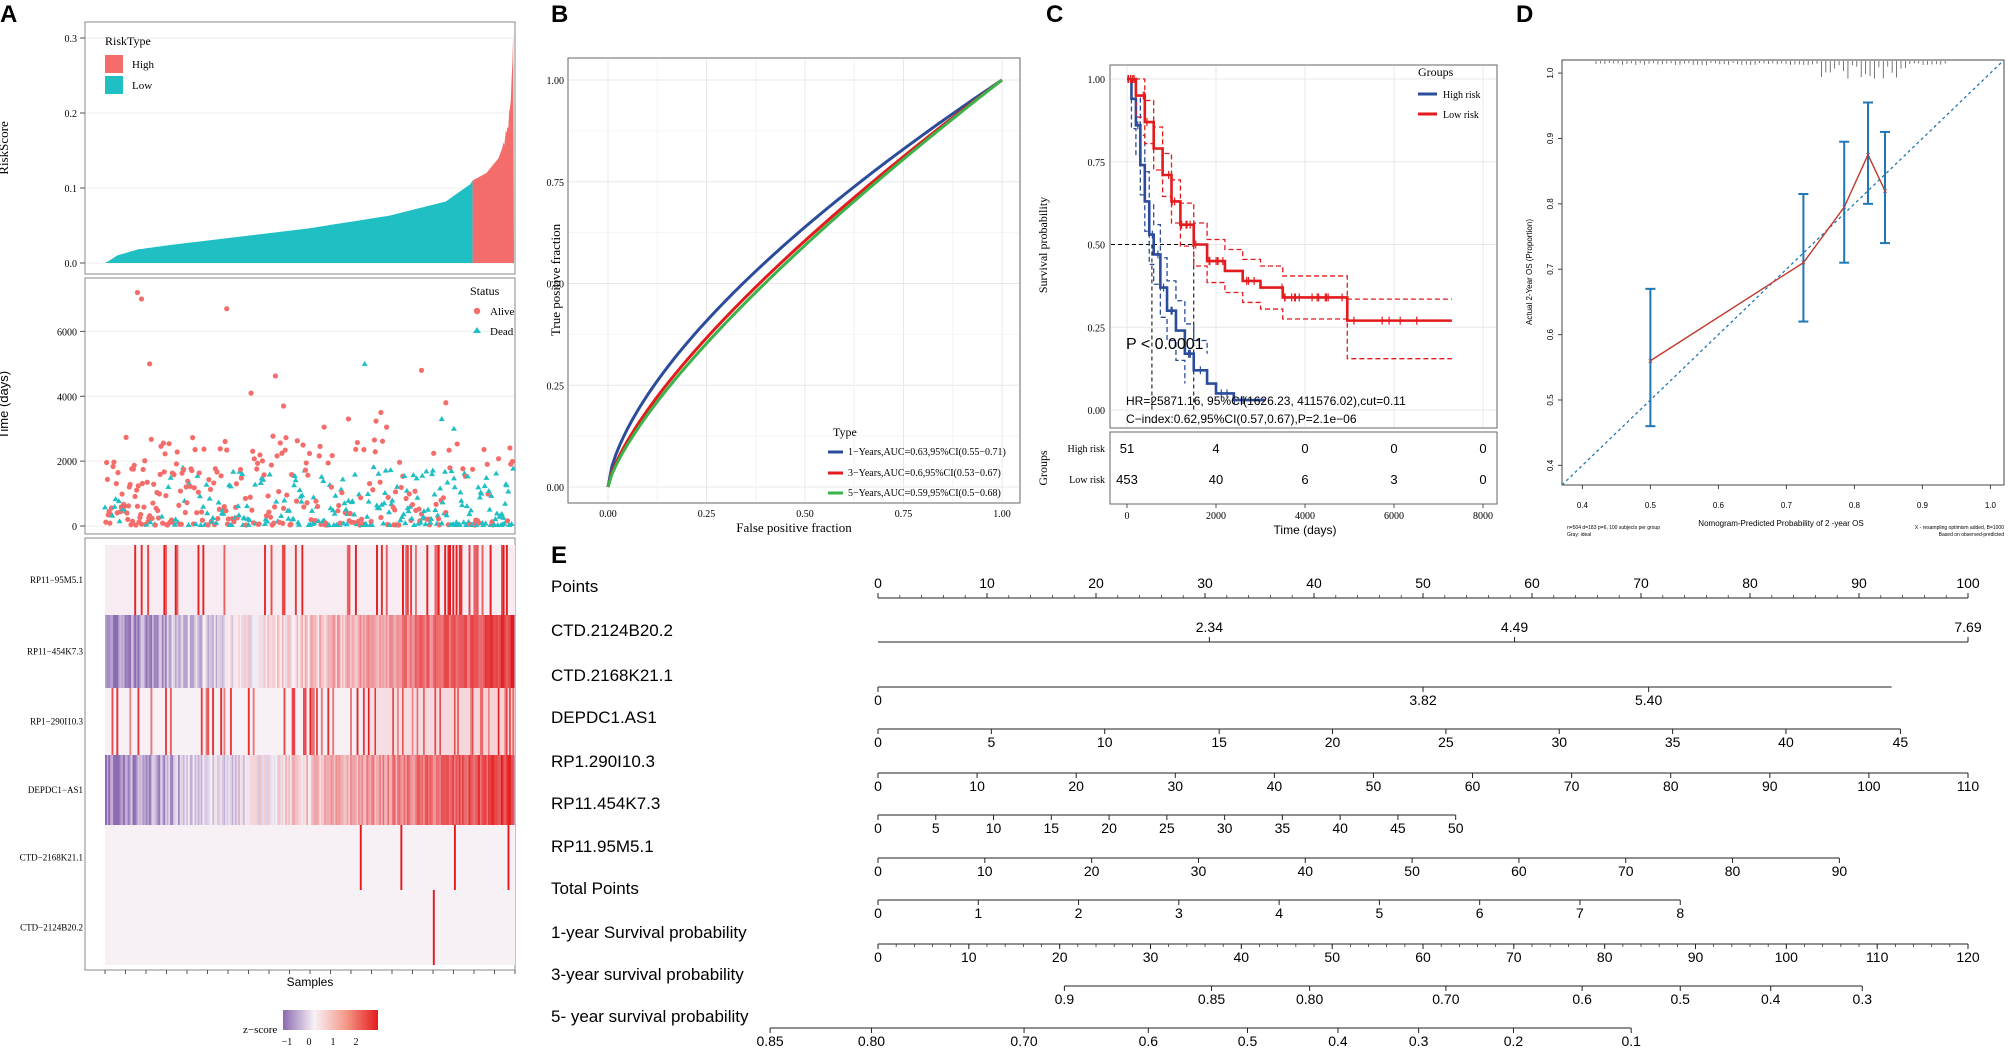 The image size is (2008, 1049). What do you see at coordinates (1770, 786) in the screenshot?
I see `nomogram-tick-label: 90` at bounding box center [1770, 786].